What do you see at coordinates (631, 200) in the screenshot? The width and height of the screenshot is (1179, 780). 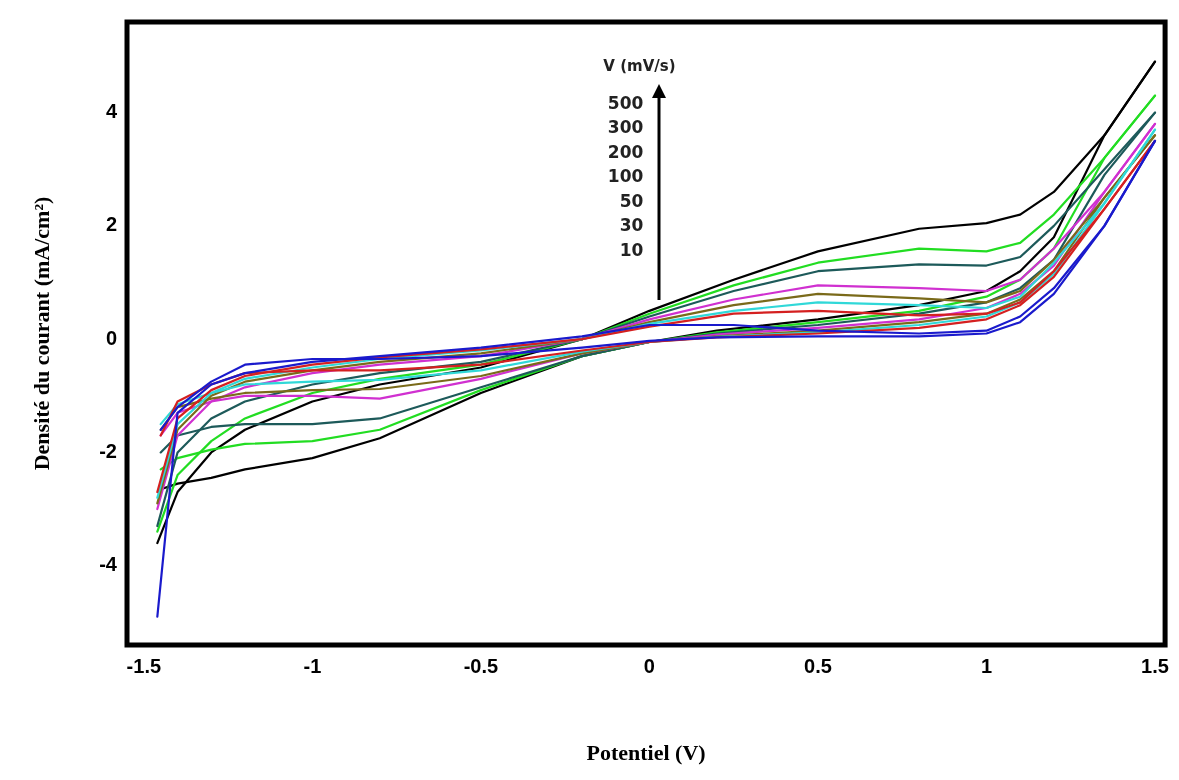 I see `annotation: 50` at bounding box center [631, 200].